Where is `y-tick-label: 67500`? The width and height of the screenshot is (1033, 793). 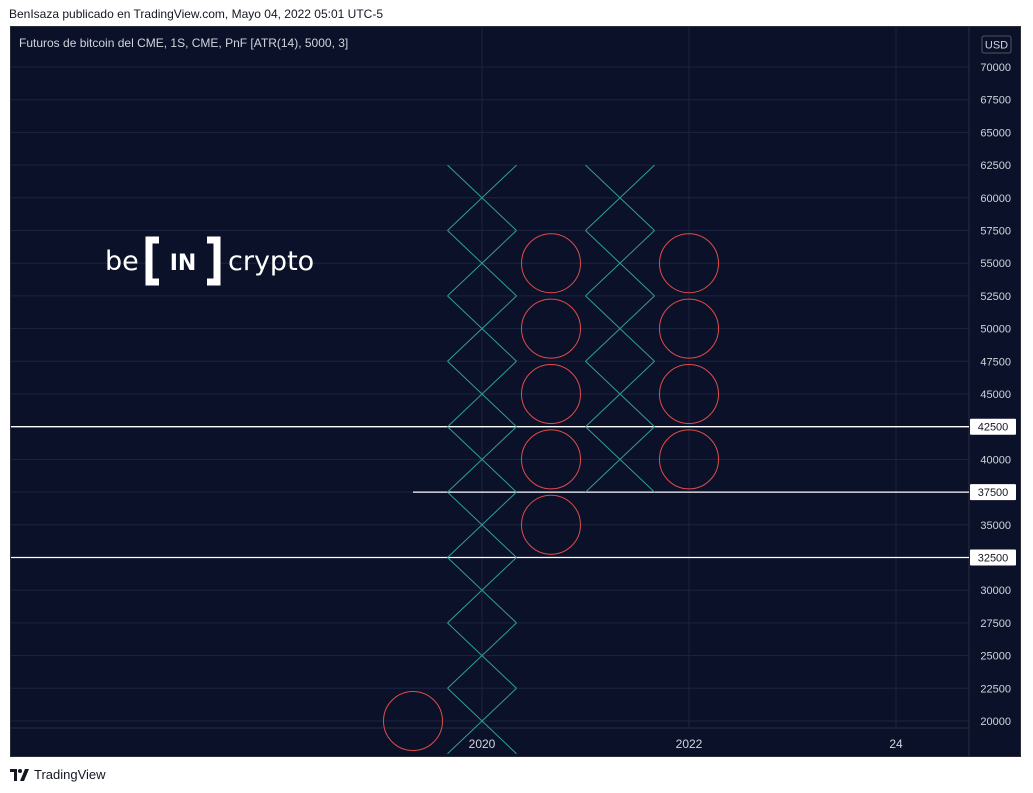
y-tick-label: 67500 is located at coordinates (995, 101).